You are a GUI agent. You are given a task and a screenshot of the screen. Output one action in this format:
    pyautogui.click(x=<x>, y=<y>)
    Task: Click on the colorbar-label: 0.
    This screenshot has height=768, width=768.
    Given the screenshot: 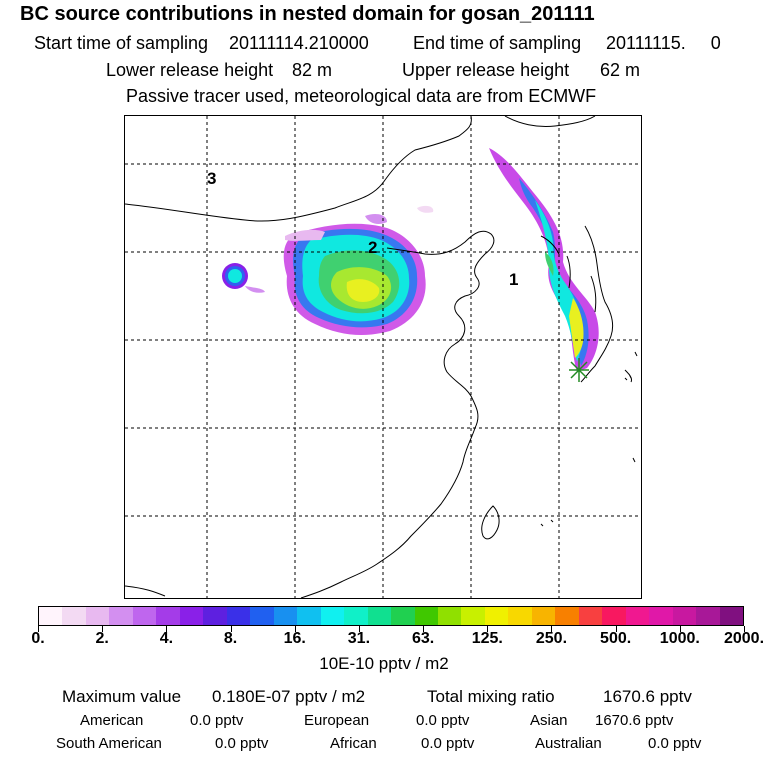 What is the action you would take?
    pyautogui.click(x=38, y=638)
    